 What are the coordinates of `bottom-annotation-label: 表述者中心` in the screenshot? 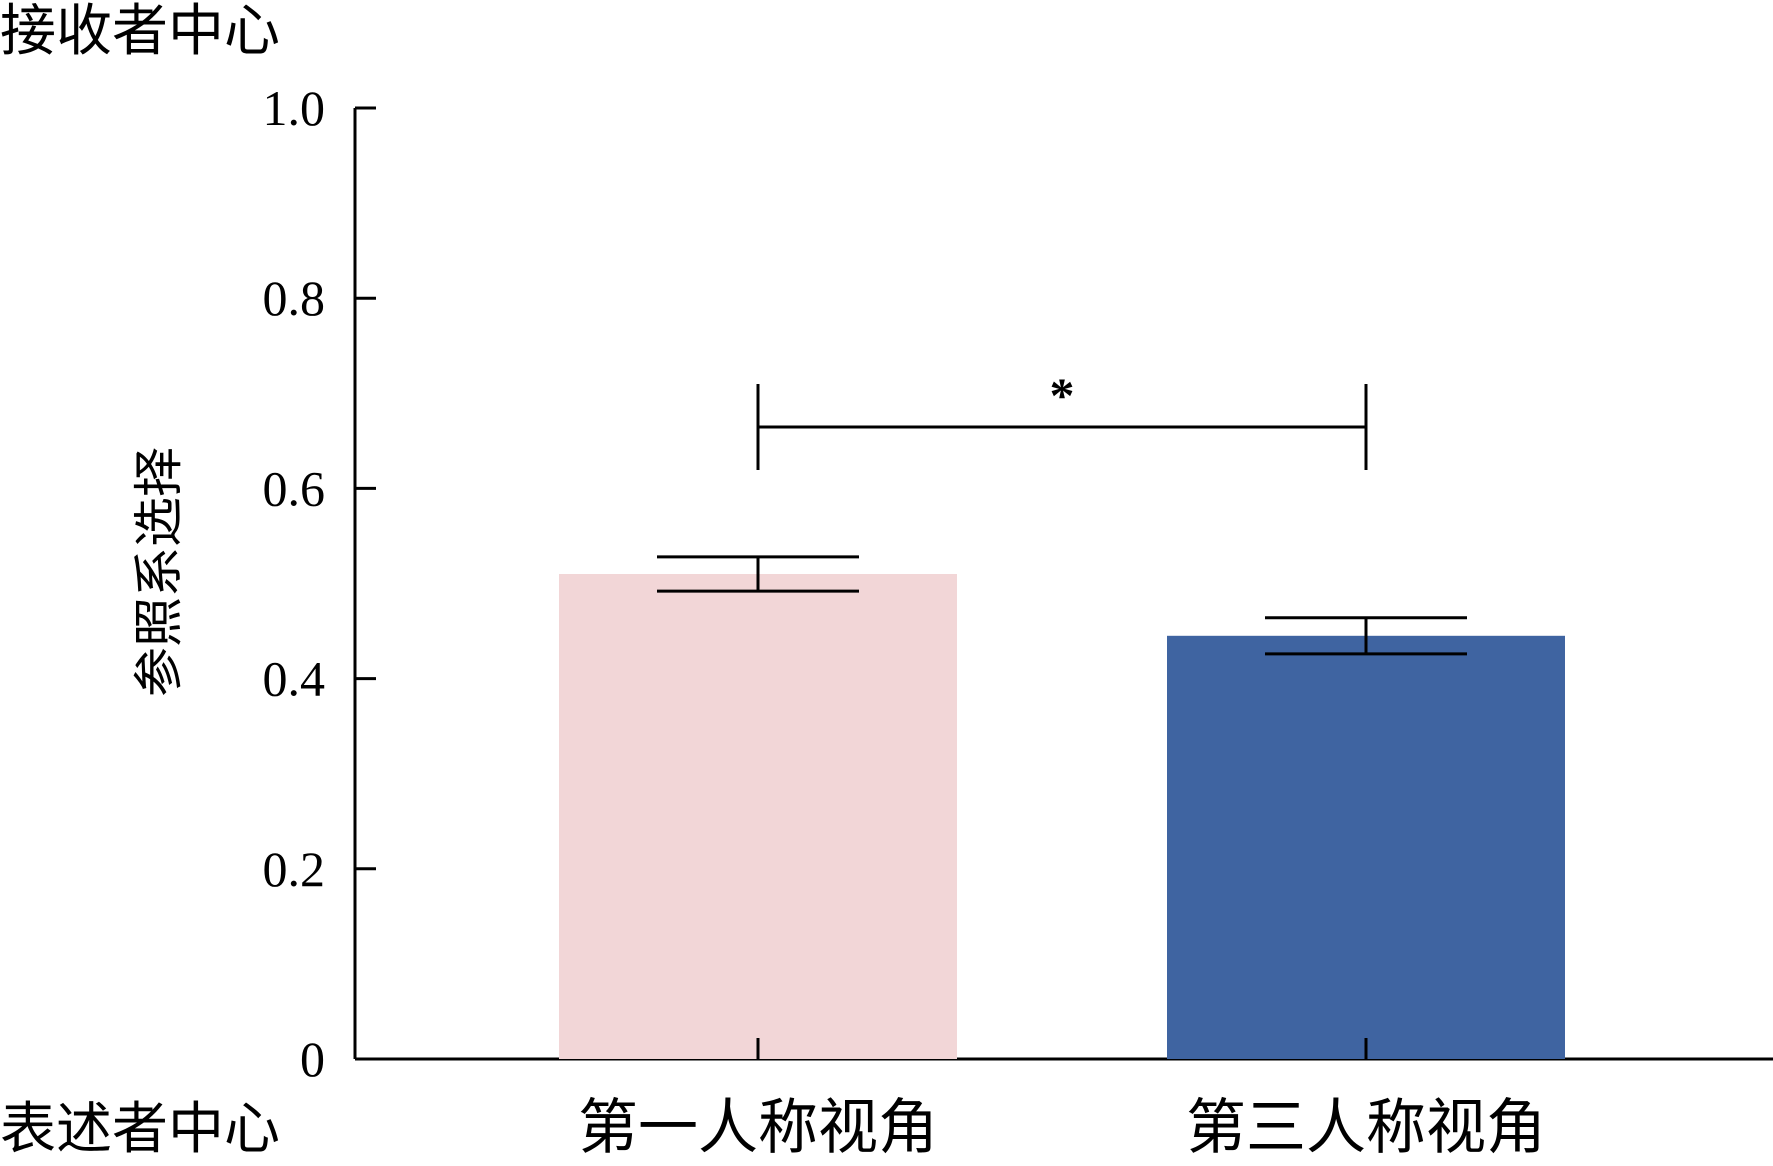 It's located at (140, 1129).